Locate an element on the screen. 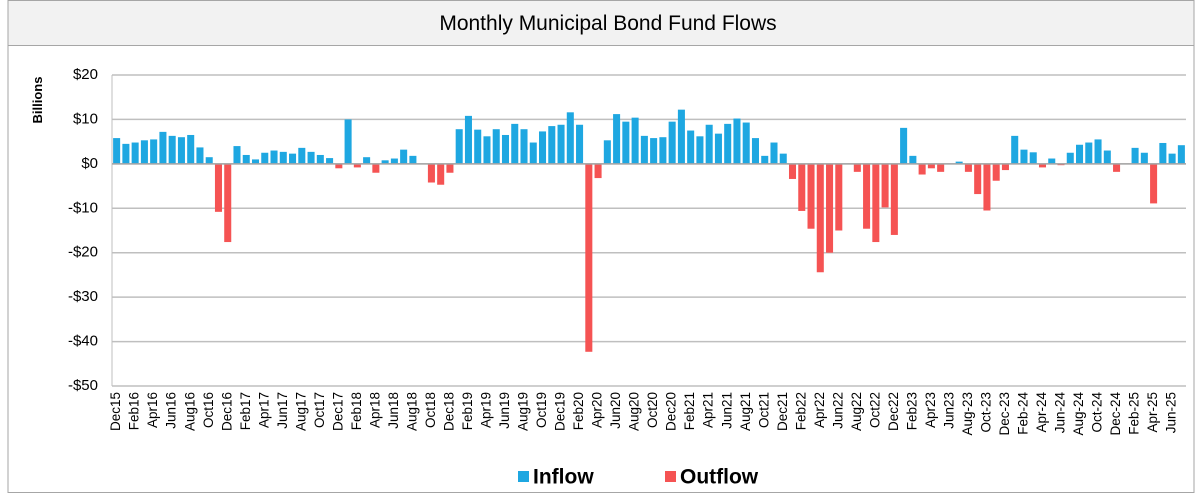  x-tick-label: Apr18 is located at coordinates (374, 410).